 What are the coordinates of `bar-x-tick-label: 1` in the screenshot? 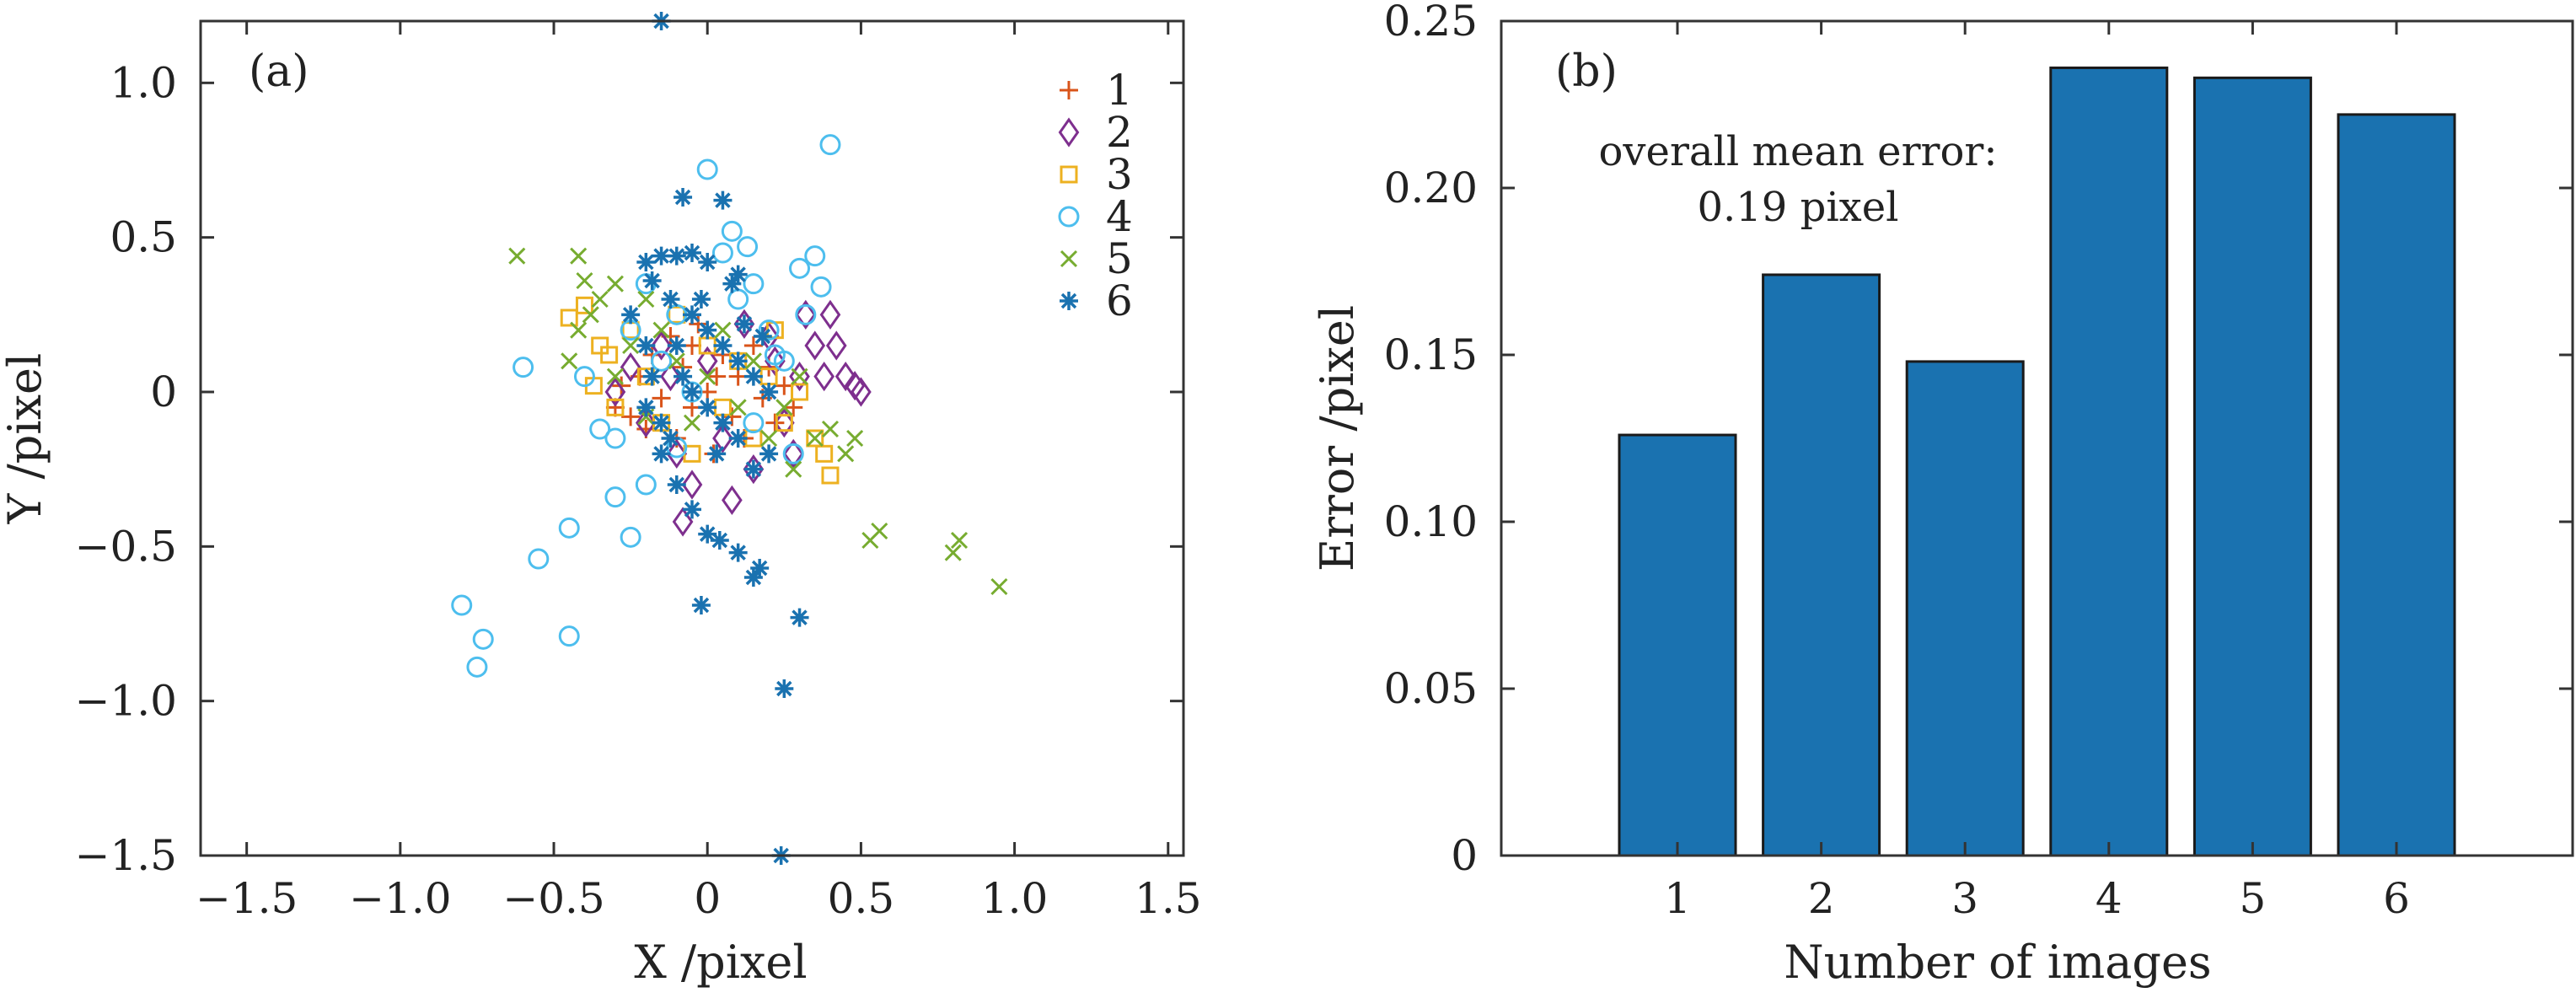 It's located at (1677, 898).